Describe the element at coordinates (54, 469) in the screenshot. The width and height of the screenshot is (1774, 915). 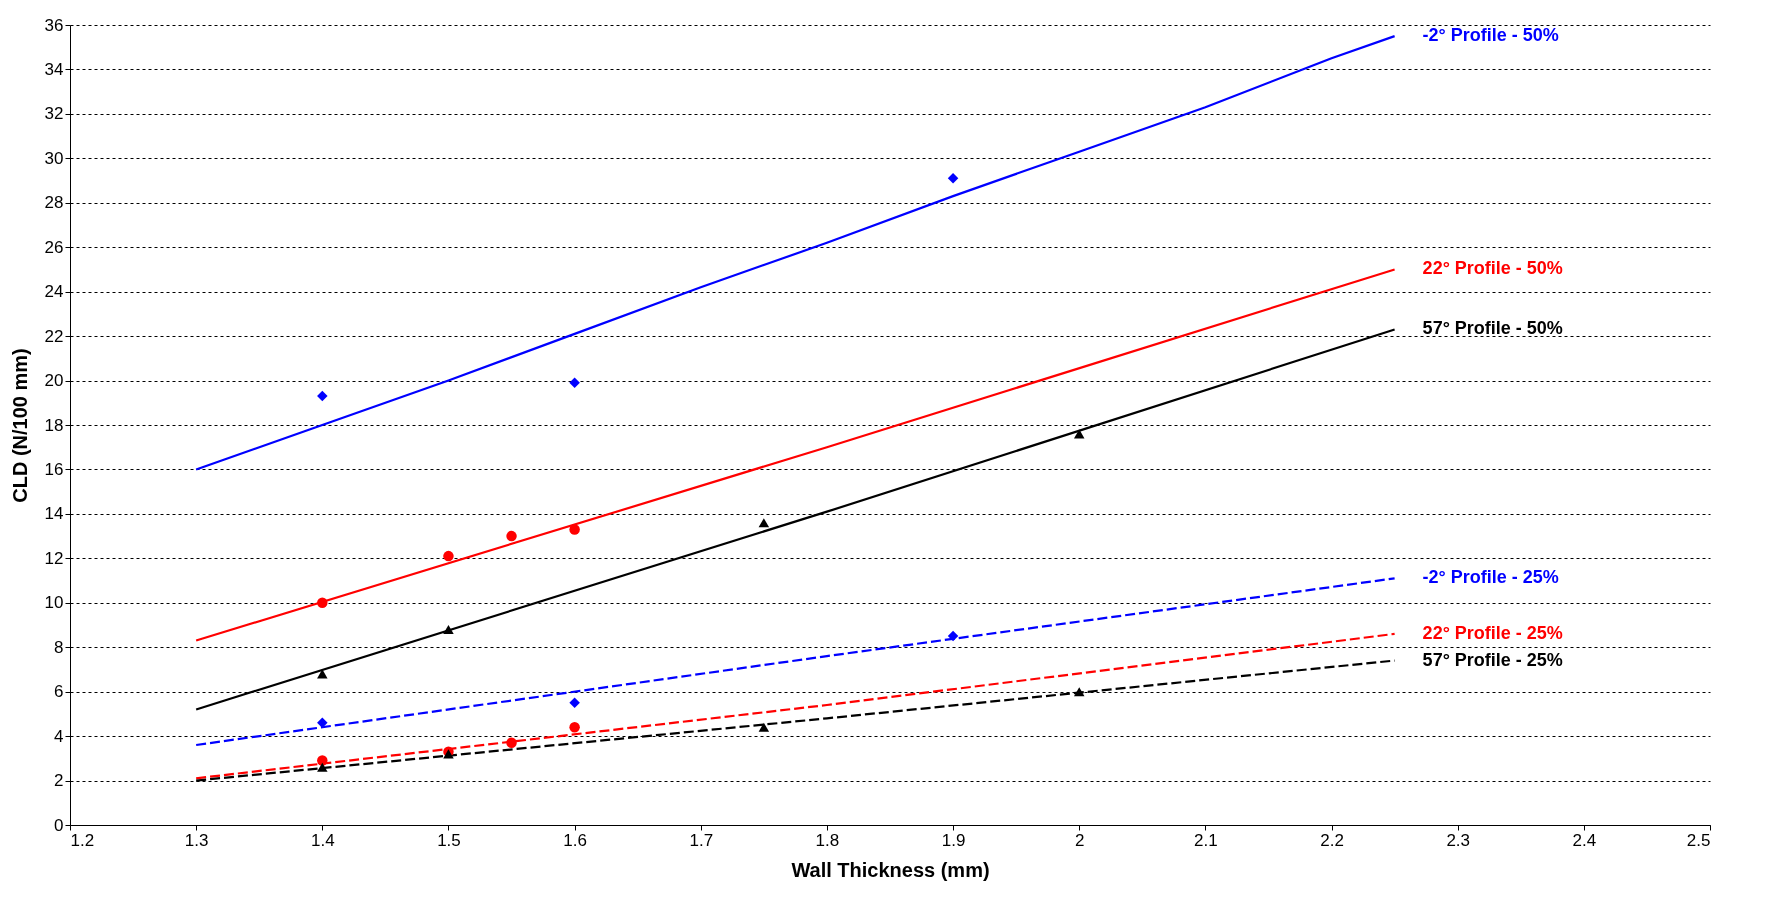
I see `y-tick-label: 16` at that location.